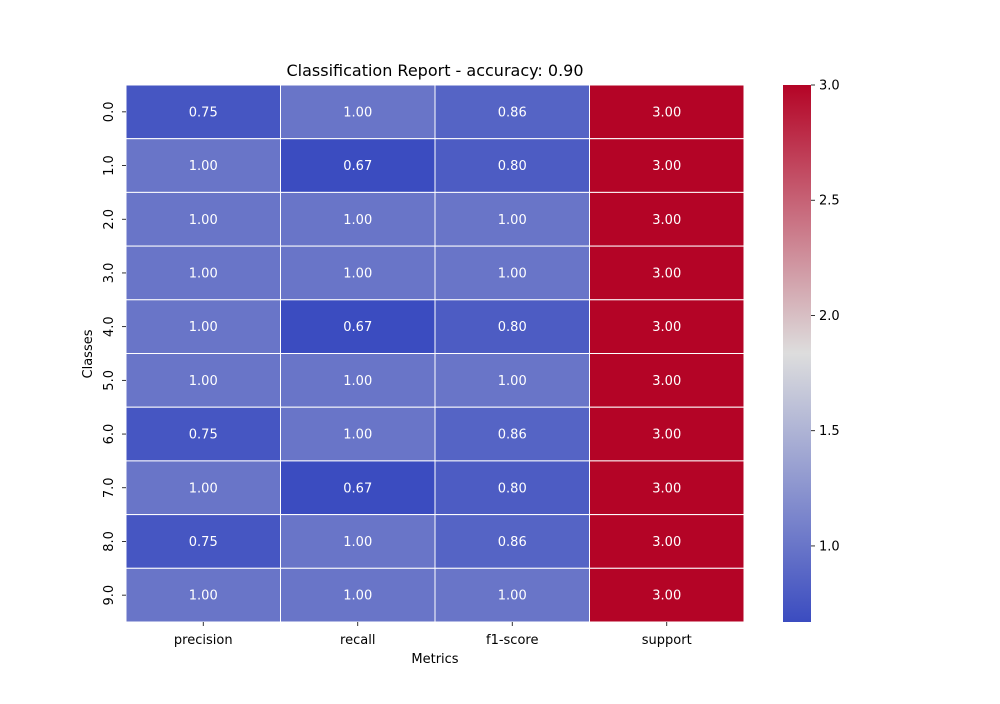 This screenshot has width=1000, height=704. What do you see at coordinates (109, 434) in the screenshot?
I see `y-tick-label: 6.0` at bounding box center [109, 434].